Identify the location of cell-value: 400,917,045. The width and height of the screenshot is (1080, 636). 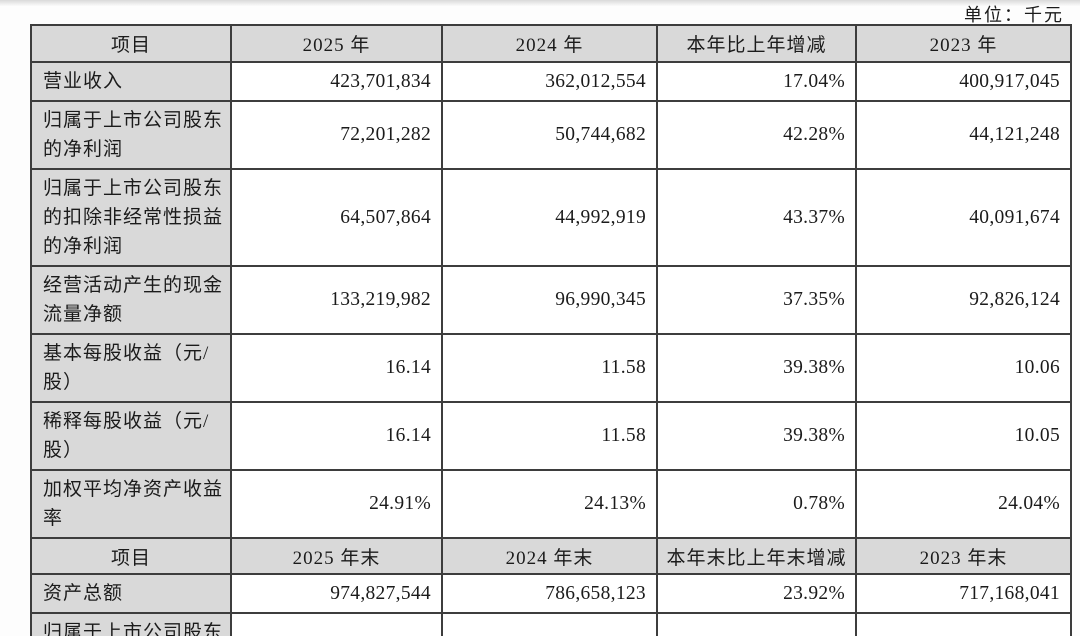
(963, 81).